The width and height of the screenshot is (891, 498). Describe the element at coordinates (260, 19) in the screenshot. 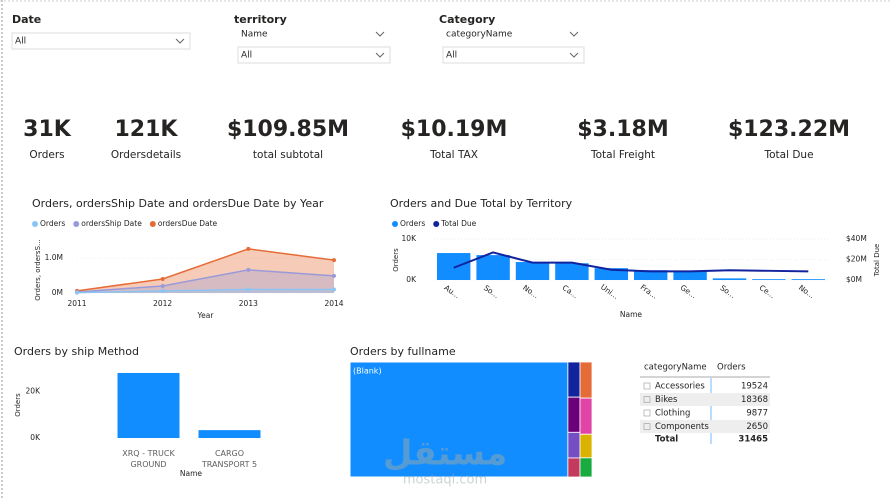

I see `filter-label: territory` at that location.